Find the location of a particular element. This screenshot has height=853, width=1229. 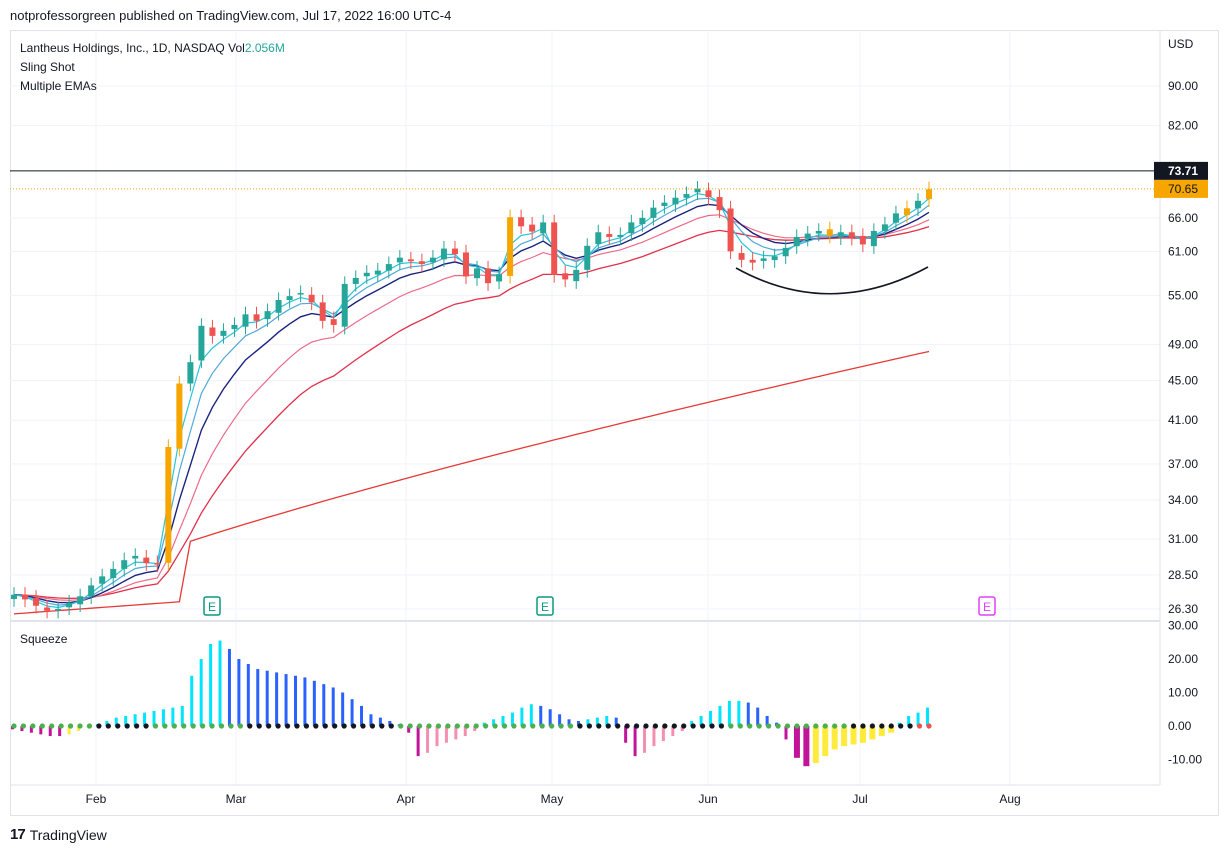

time-tick-label: Jul is located at coordinates (859, 799).